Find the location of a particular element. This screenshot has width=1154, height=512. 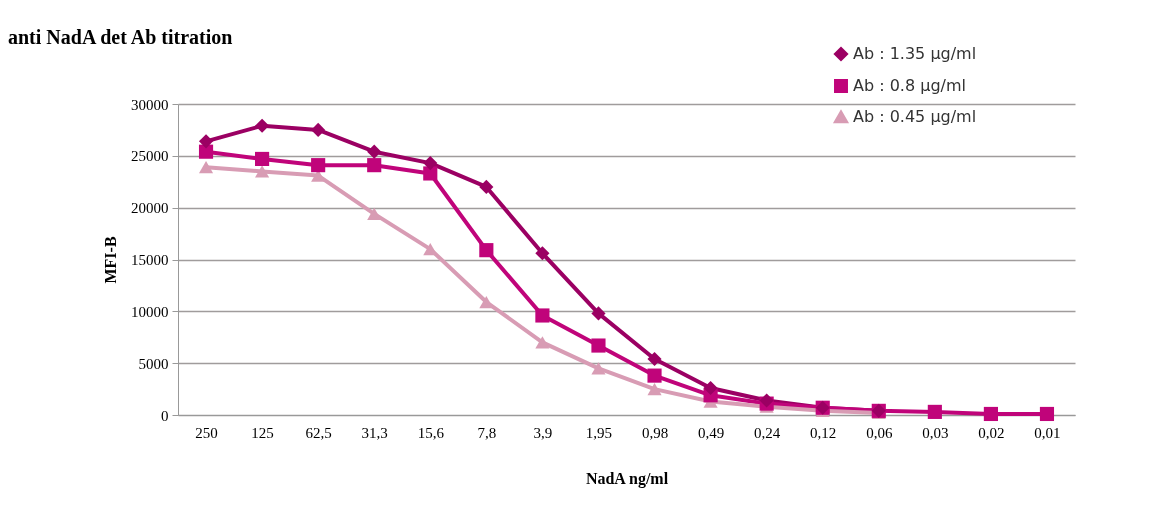

x-tick-label: 0,24 is located at coordinates (767, 432).